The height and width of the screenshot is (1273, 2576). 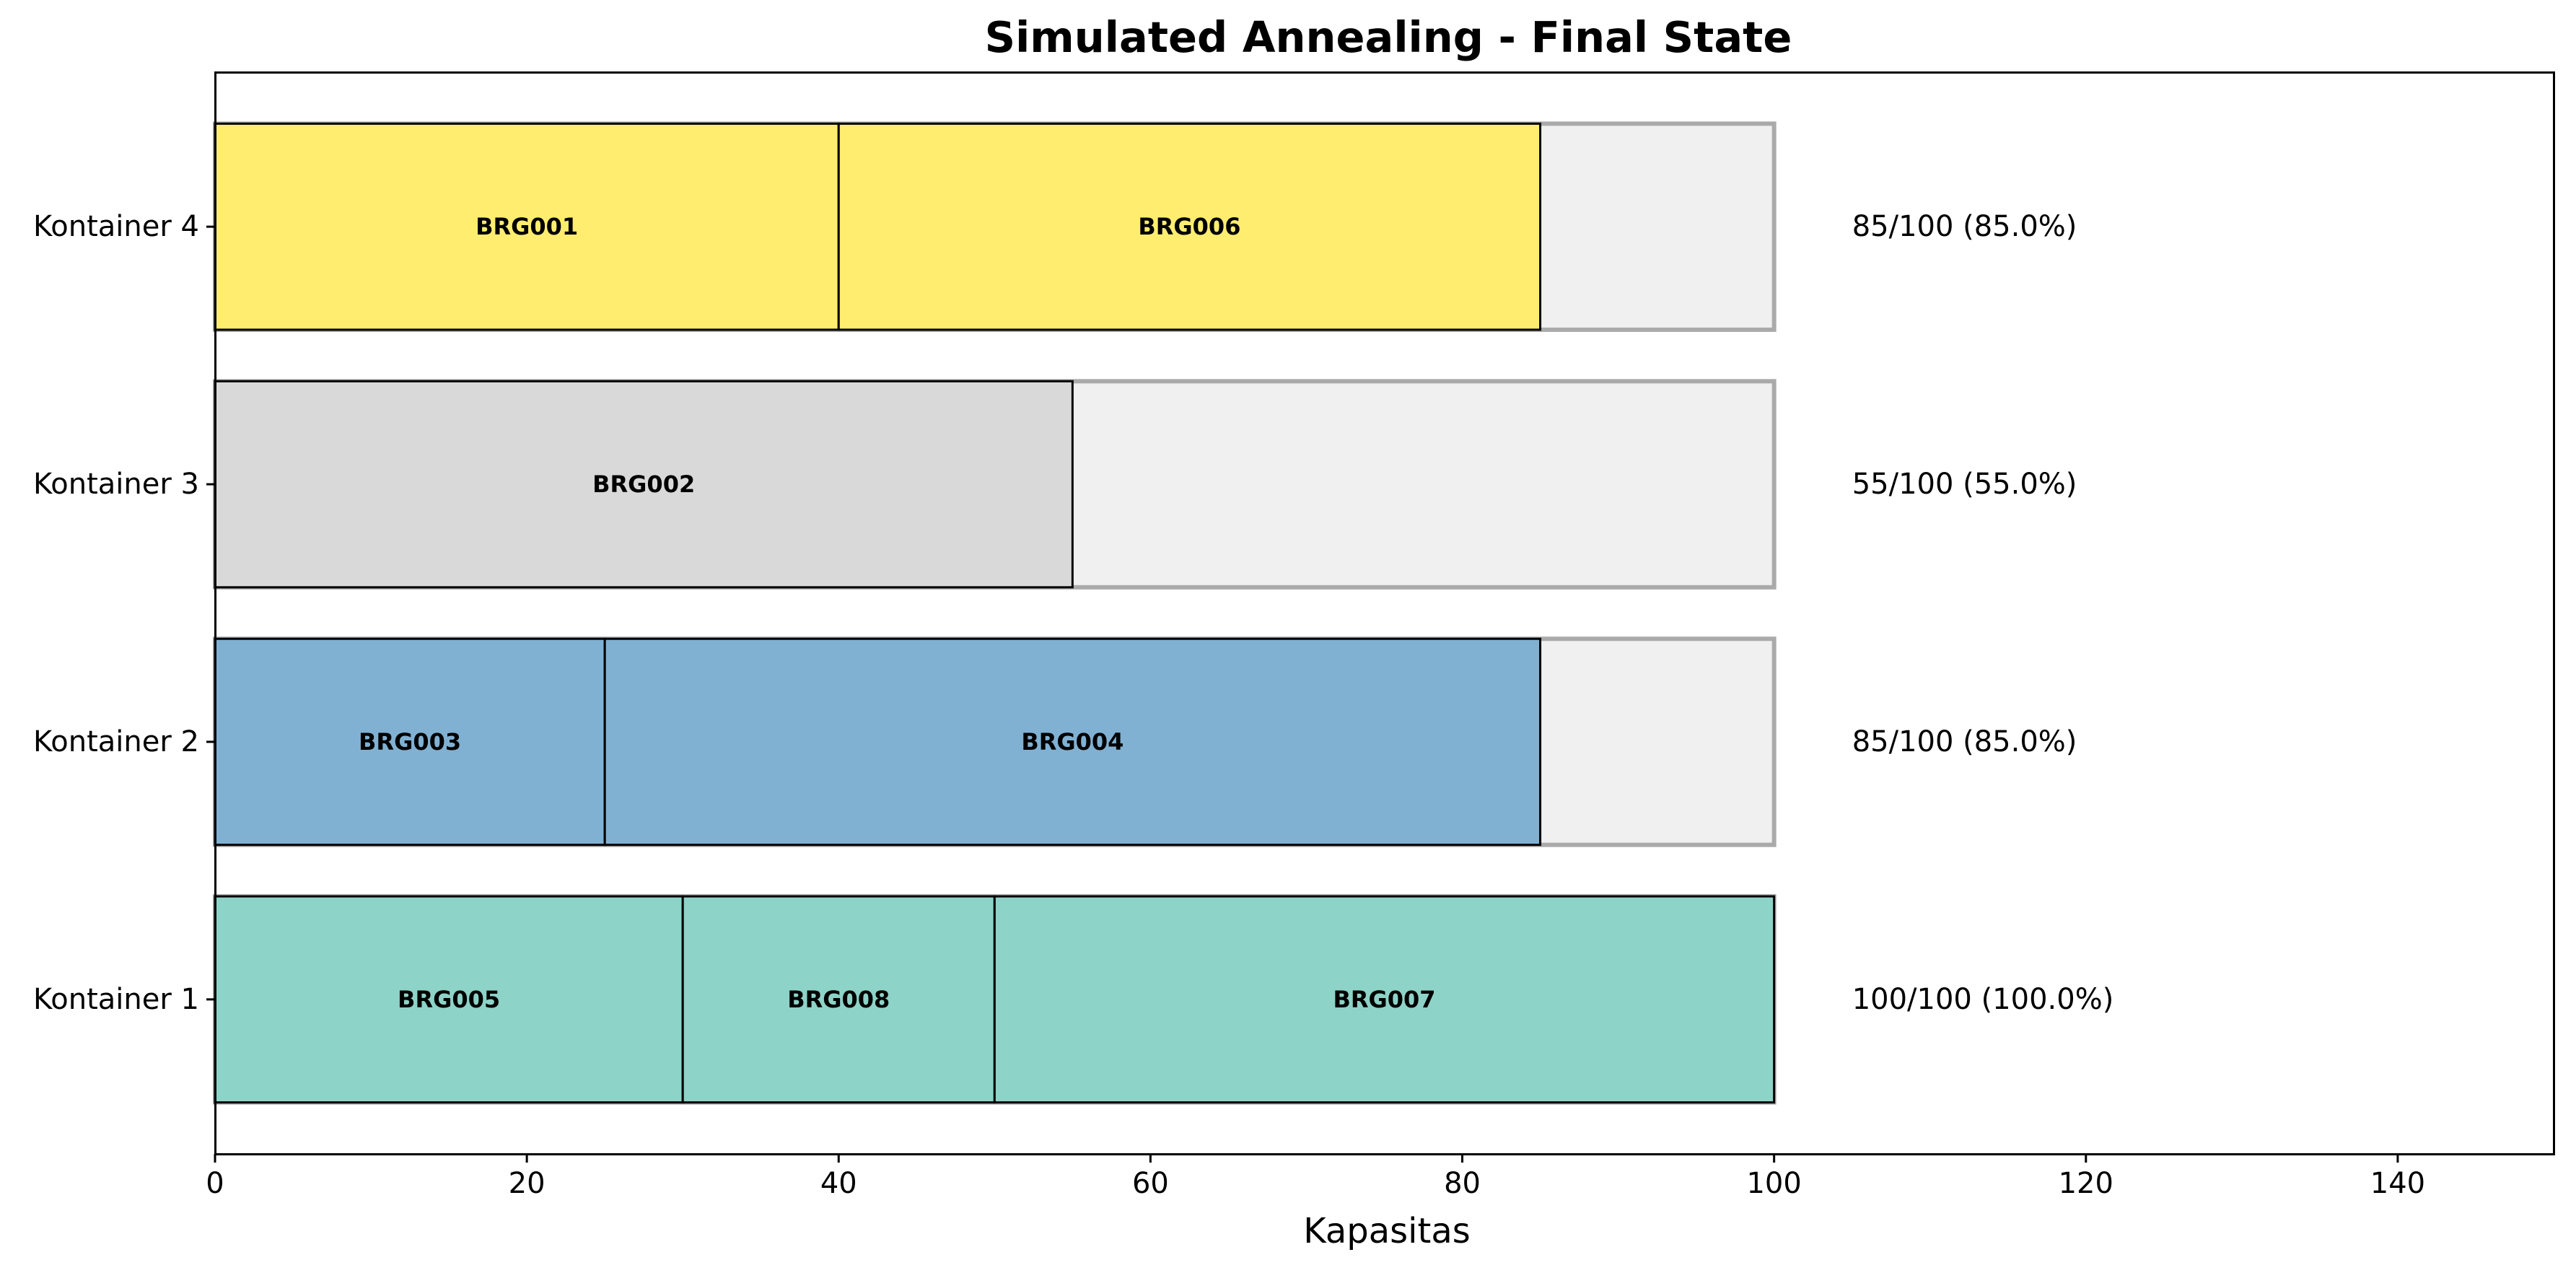 I want to click on item-bar-brg007, so click(x=1384, y=999).